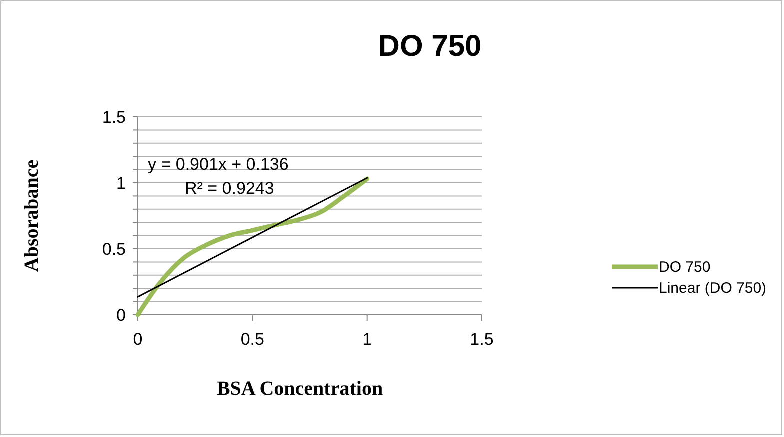  What do you see at coordinates (114, 249) in the screenshot?
I see `y-tick-label: 0.5` at bounding box center [114, 249].